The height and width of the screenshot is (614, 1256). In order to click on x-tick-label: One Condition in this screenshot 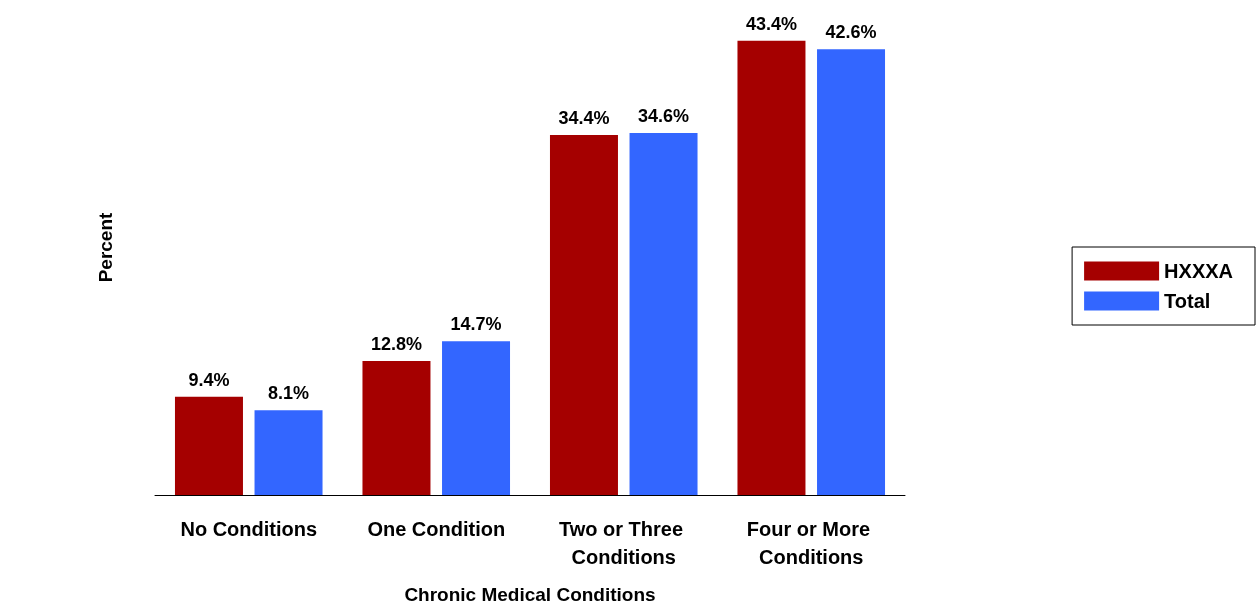, I will do `click(436, 529)`.